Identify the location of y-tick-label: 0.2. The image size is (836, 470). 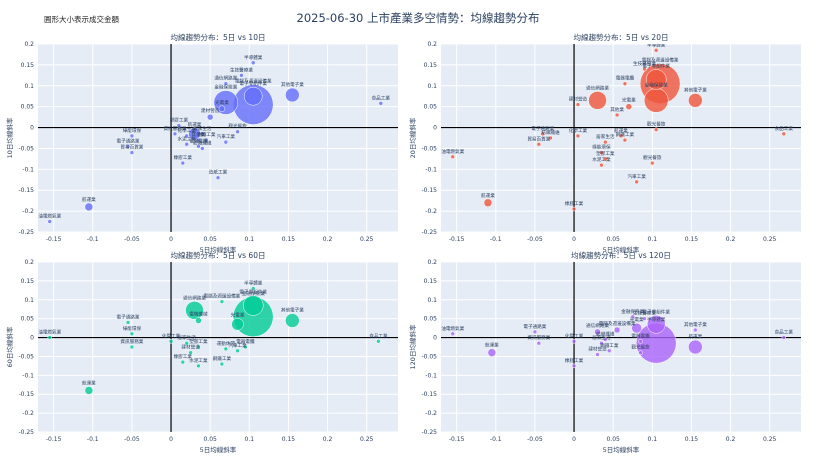
(29, 262).